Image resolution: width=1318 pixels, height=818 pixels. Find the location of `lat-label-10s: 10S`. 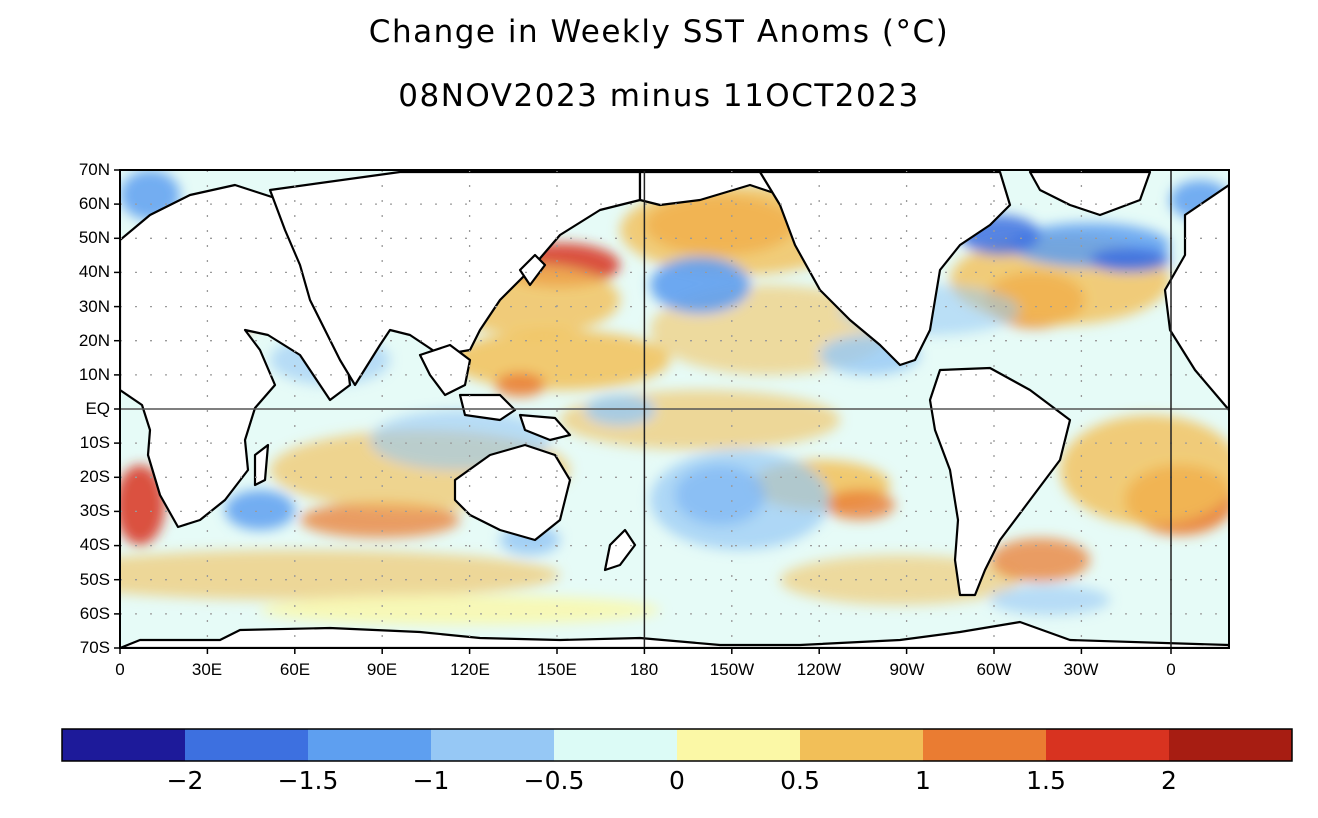

lat-label-10s: 10S is located at coordinates (94, 442).